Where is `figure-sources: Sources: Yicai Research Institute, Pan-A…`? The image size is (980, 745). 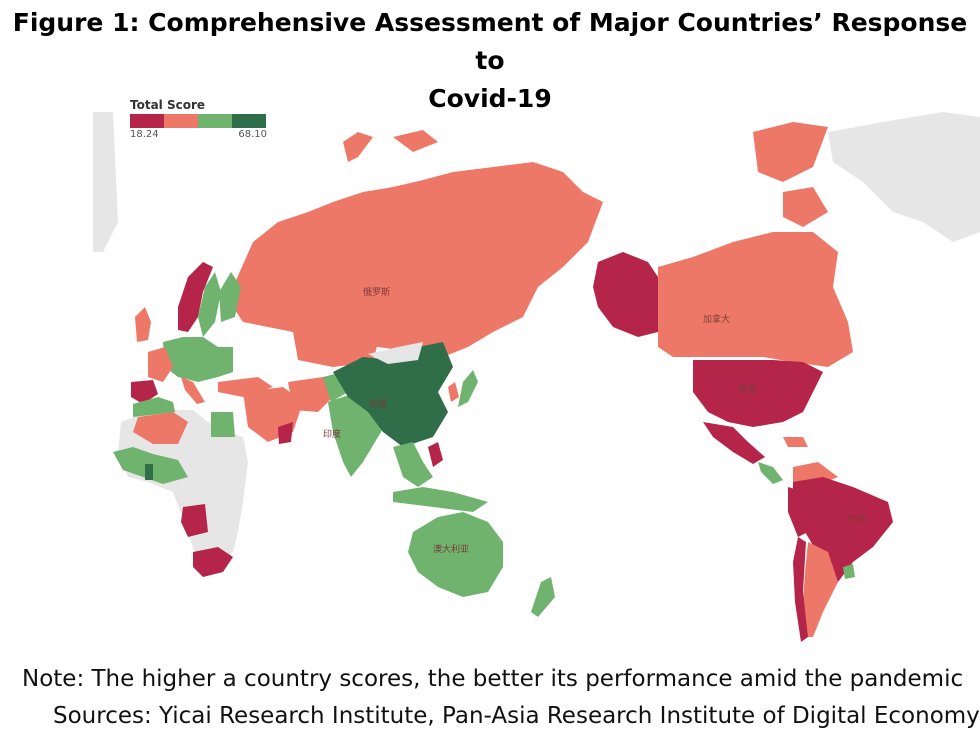
figure-sources: Sources: Yicai Research Institute, Pan-A… is located at coordinates (516, 716).